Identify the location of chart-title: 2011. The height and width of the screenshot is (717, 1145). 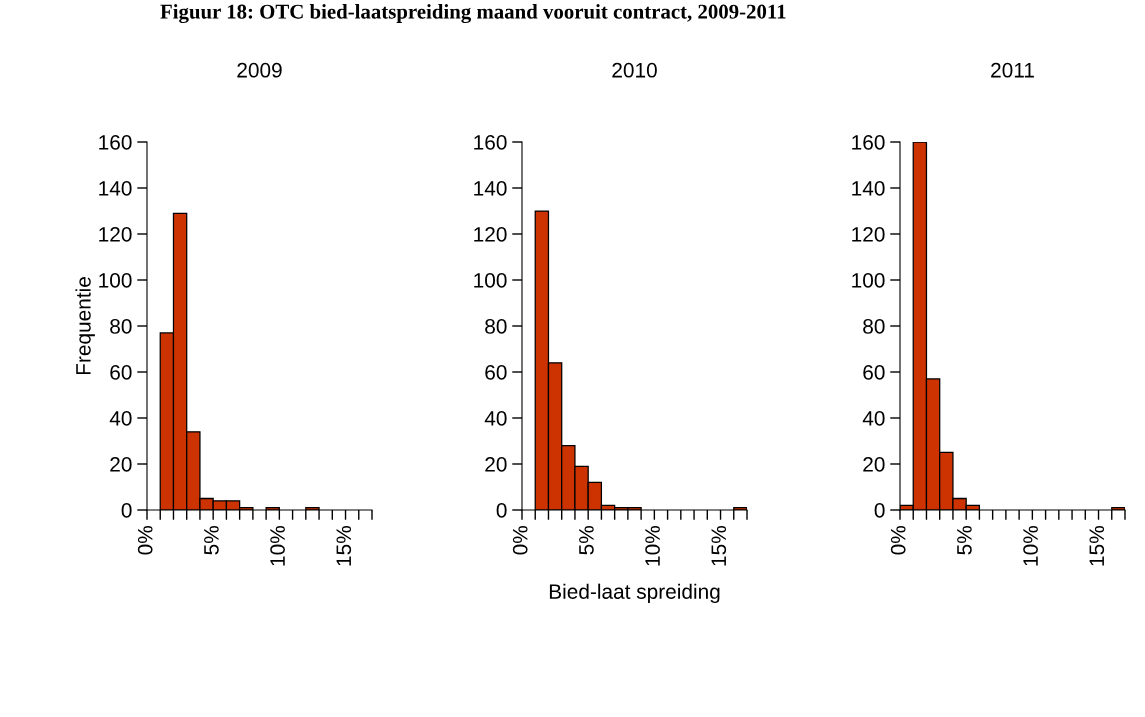
(1012, 70).